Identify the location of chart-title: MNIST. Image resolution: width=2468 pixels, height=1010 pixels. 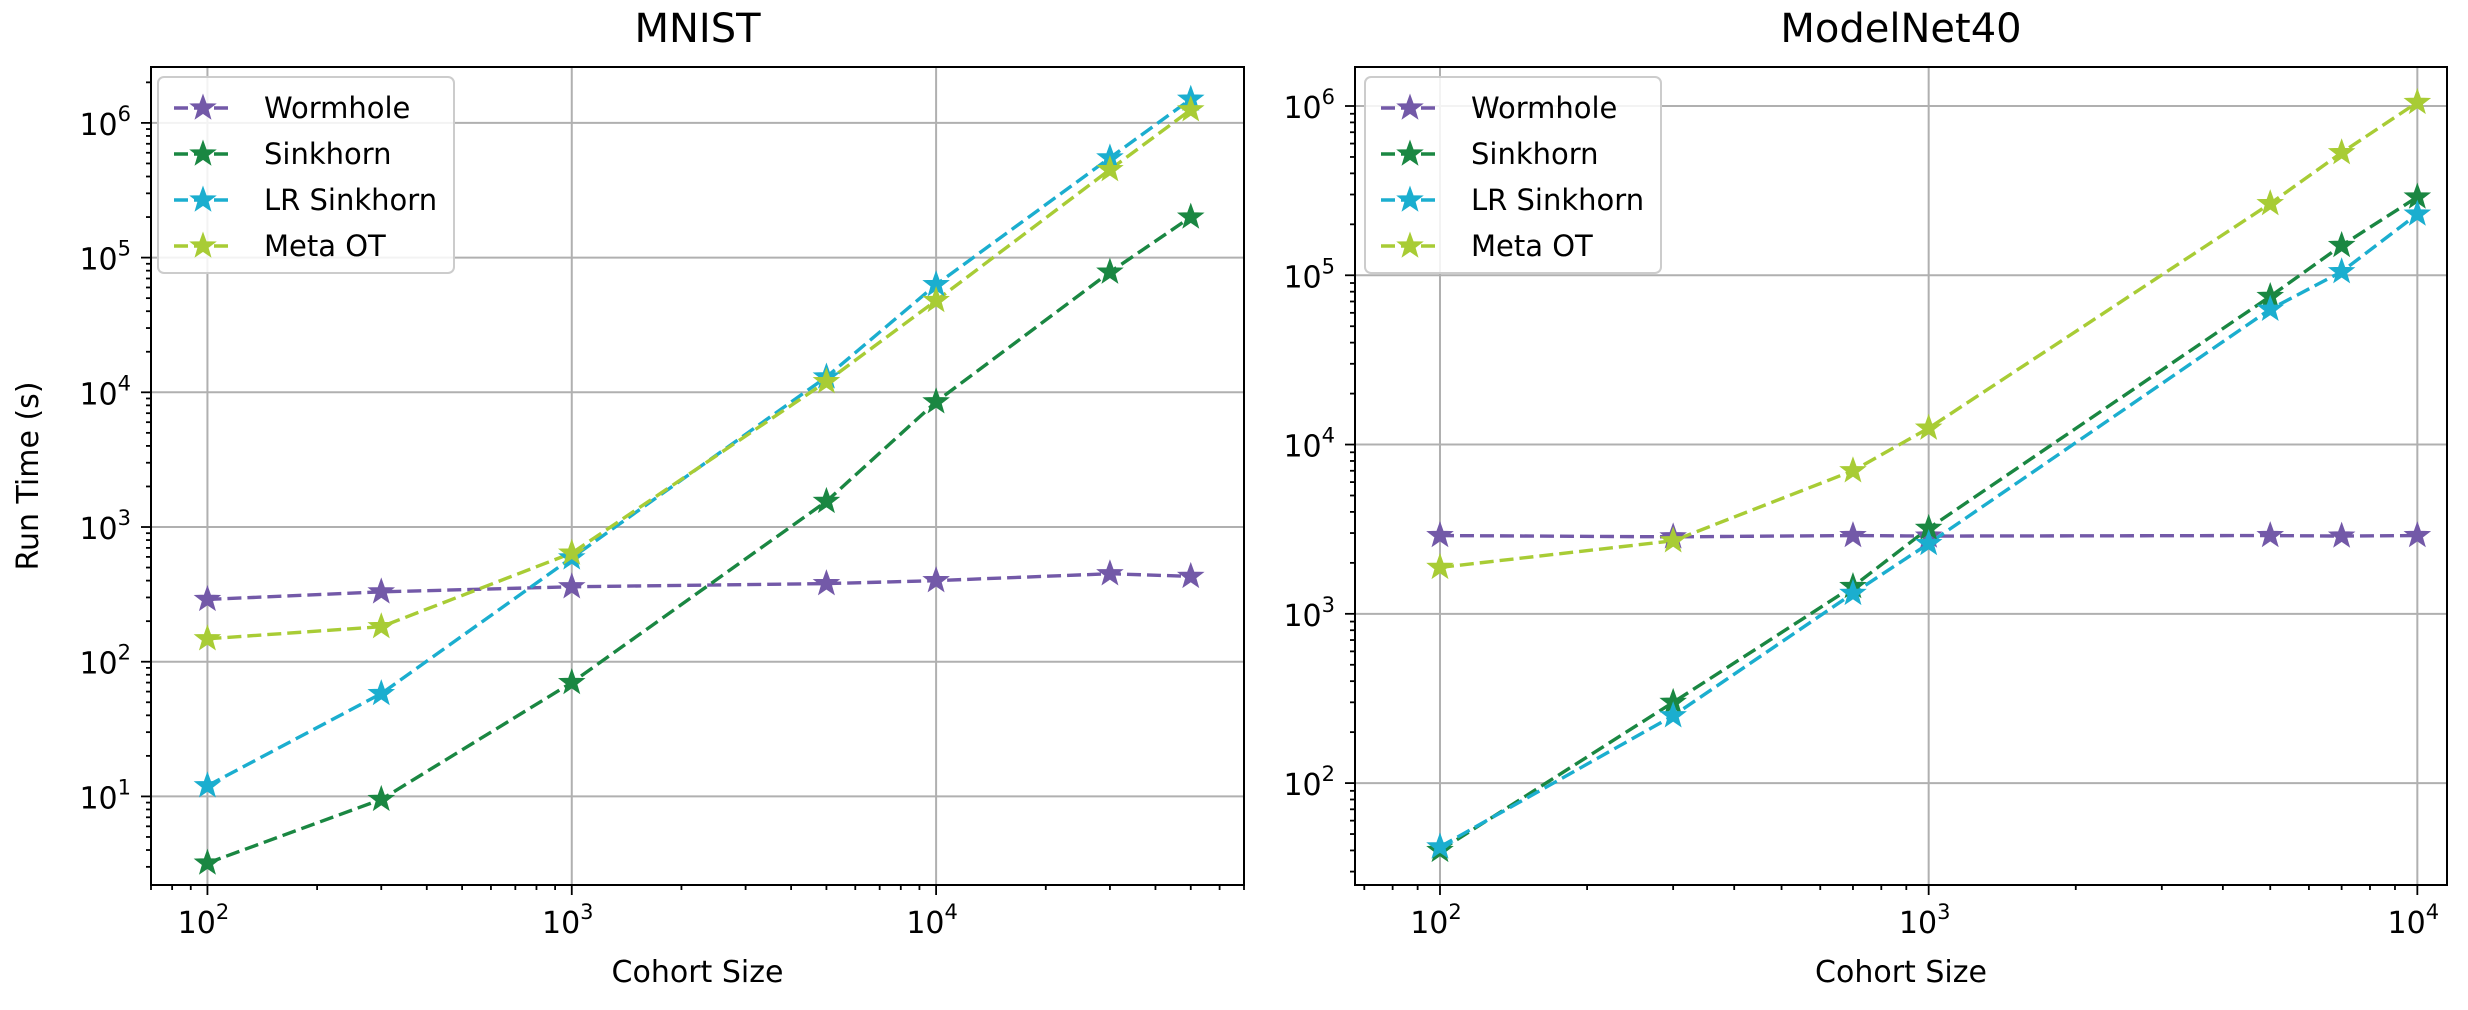
(697, 29).